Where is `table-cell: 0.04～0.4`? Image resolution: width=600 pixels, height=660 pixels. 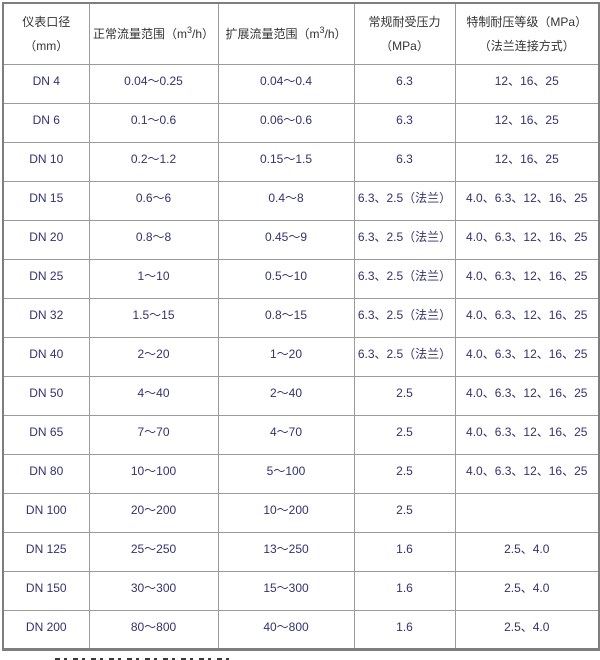
table-cell: 0.04～0.4 is located at coordinates (286, 83).